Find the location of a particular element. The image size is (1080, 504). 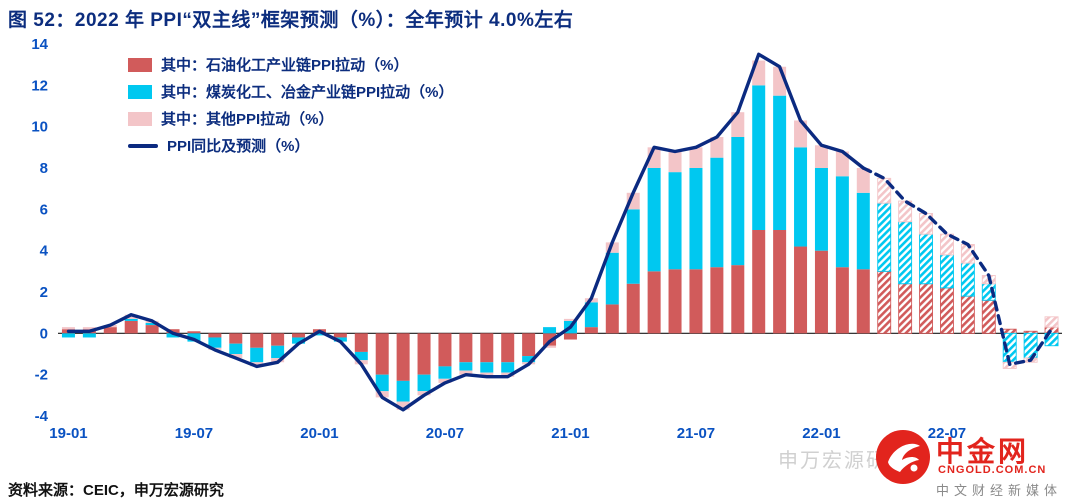

legend-label: 其中：其他PPI拉动（%） is located at coordinates (247, 119).